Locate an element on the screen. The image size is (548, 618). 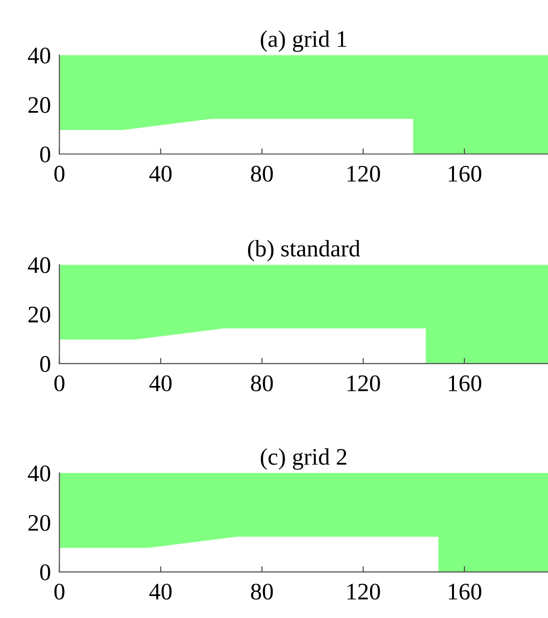
chart-title: (b) standard is located at coordinates (304, 251).